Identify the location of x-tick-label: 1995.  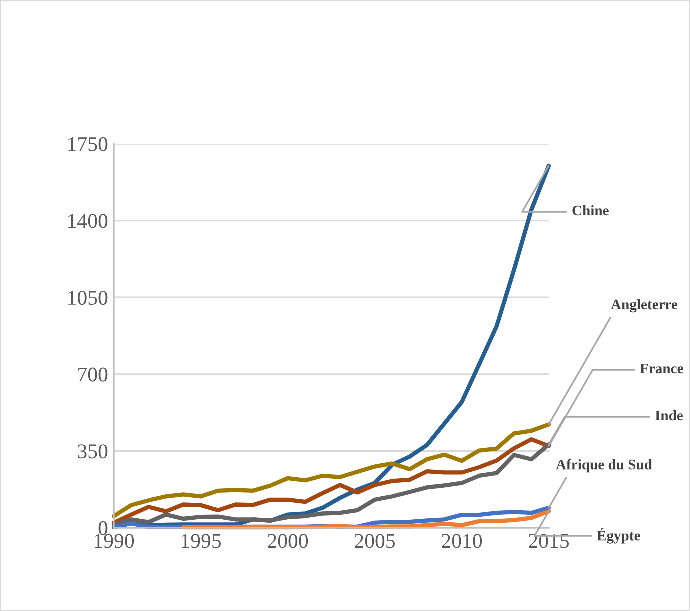
(202, 541).